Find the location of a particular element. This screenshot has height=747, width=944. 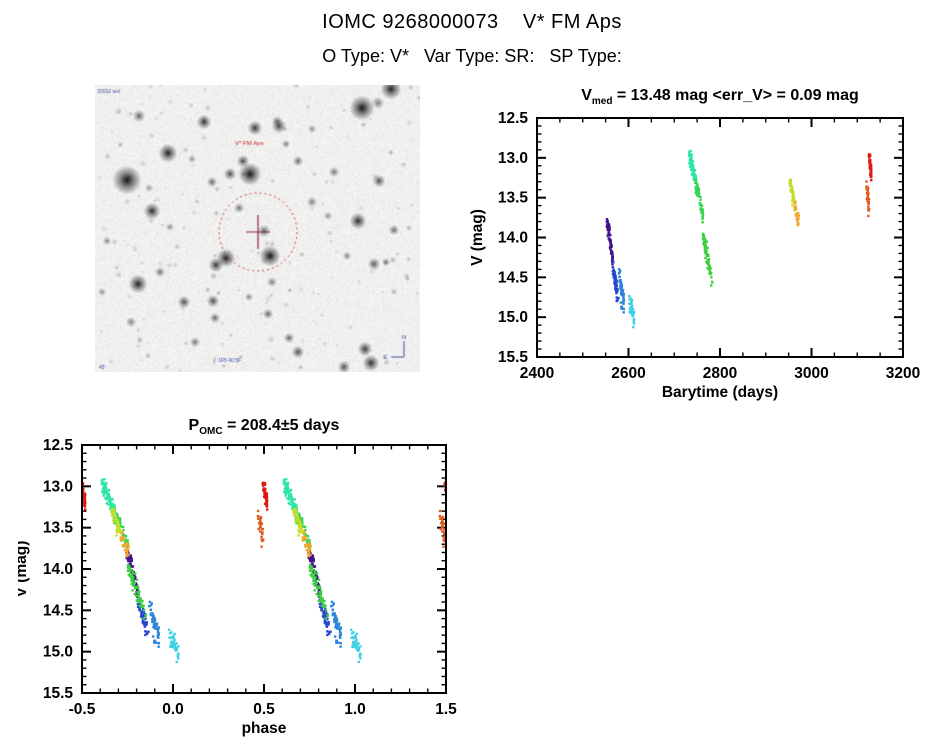

svg-text: 2600 is located at coordinates (628, 373).